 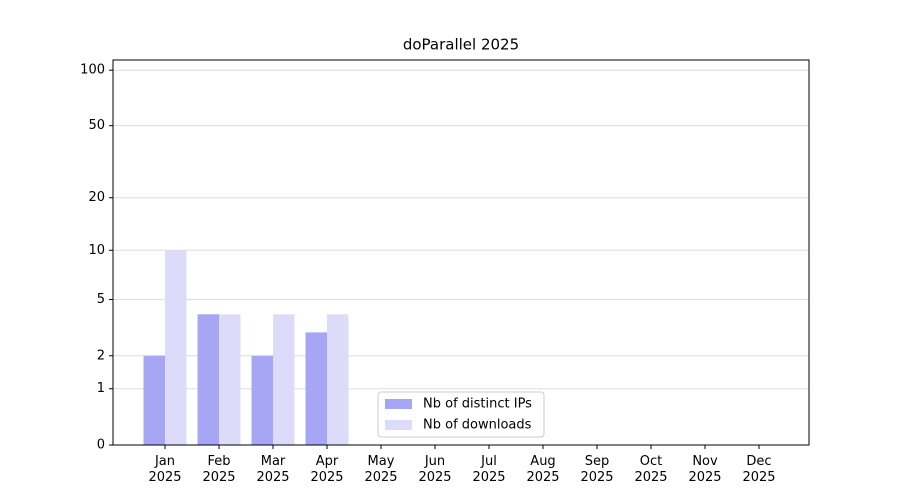 I want to click on y-tick-label: 20, so click(x=96, y=197).